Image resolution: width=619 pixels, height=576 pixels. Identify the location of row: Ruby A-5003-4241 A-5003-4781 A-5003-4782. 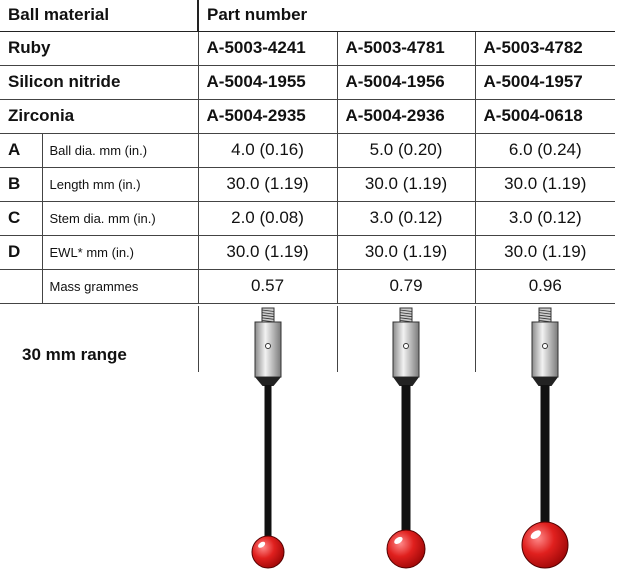
(308, 48).